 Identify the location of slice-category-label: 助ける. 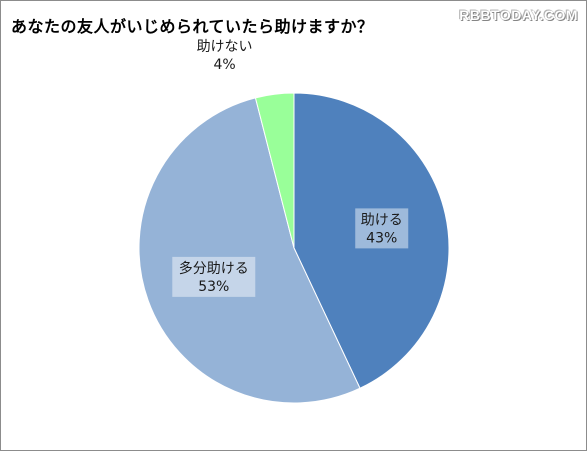
(382, 220).